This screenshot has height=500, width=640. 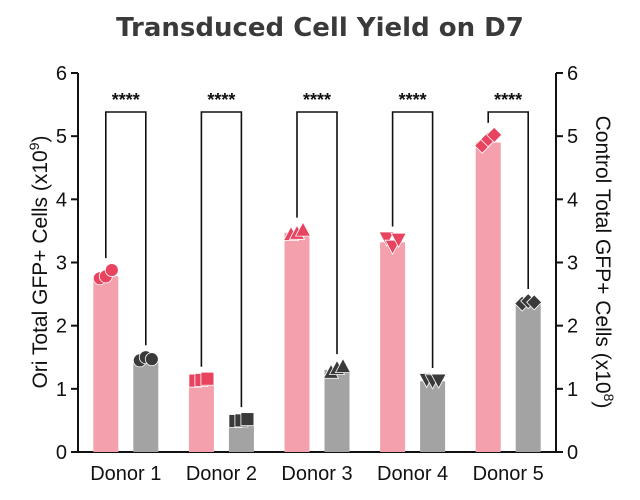 What do you see at coordinates (572, 390) in the screenshot?
I see `right-y-tick-label: 1` at bounding box center [572, 390].